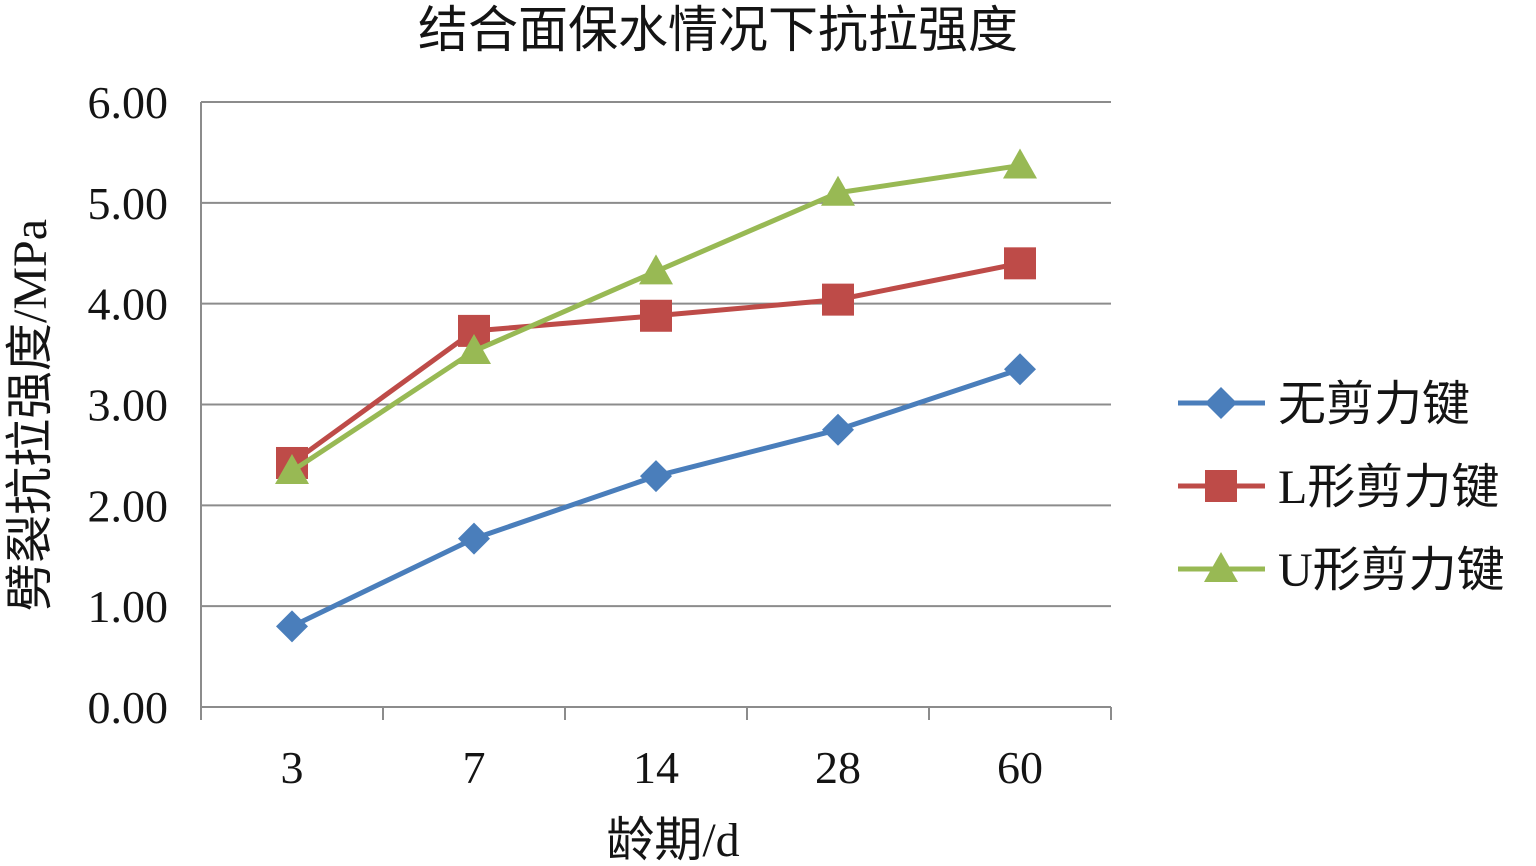 The width and height of the screenshot is (1536, 866). I want to click on y-tick-label: 2.00, so click(128, 505).